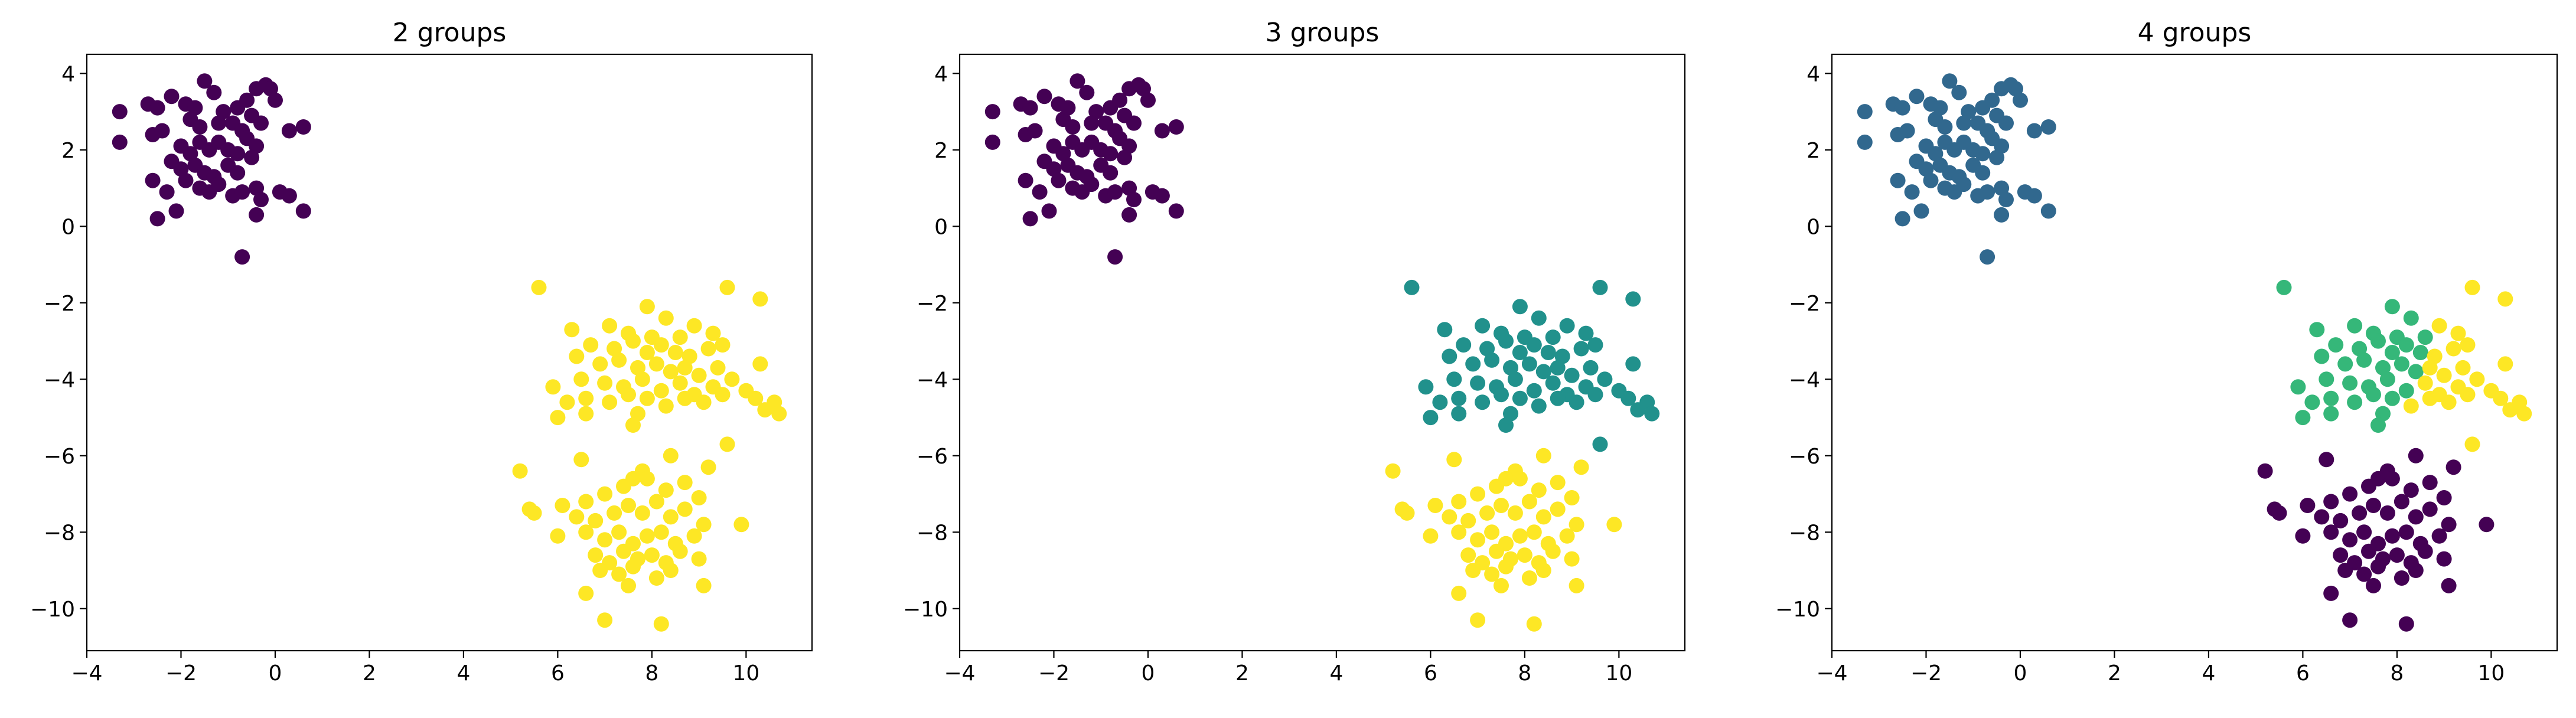  What do you see at coordinates (1798, 610) in the screenshot?
I see `y-tick-label: −10` at bounding box center [1798, 610].